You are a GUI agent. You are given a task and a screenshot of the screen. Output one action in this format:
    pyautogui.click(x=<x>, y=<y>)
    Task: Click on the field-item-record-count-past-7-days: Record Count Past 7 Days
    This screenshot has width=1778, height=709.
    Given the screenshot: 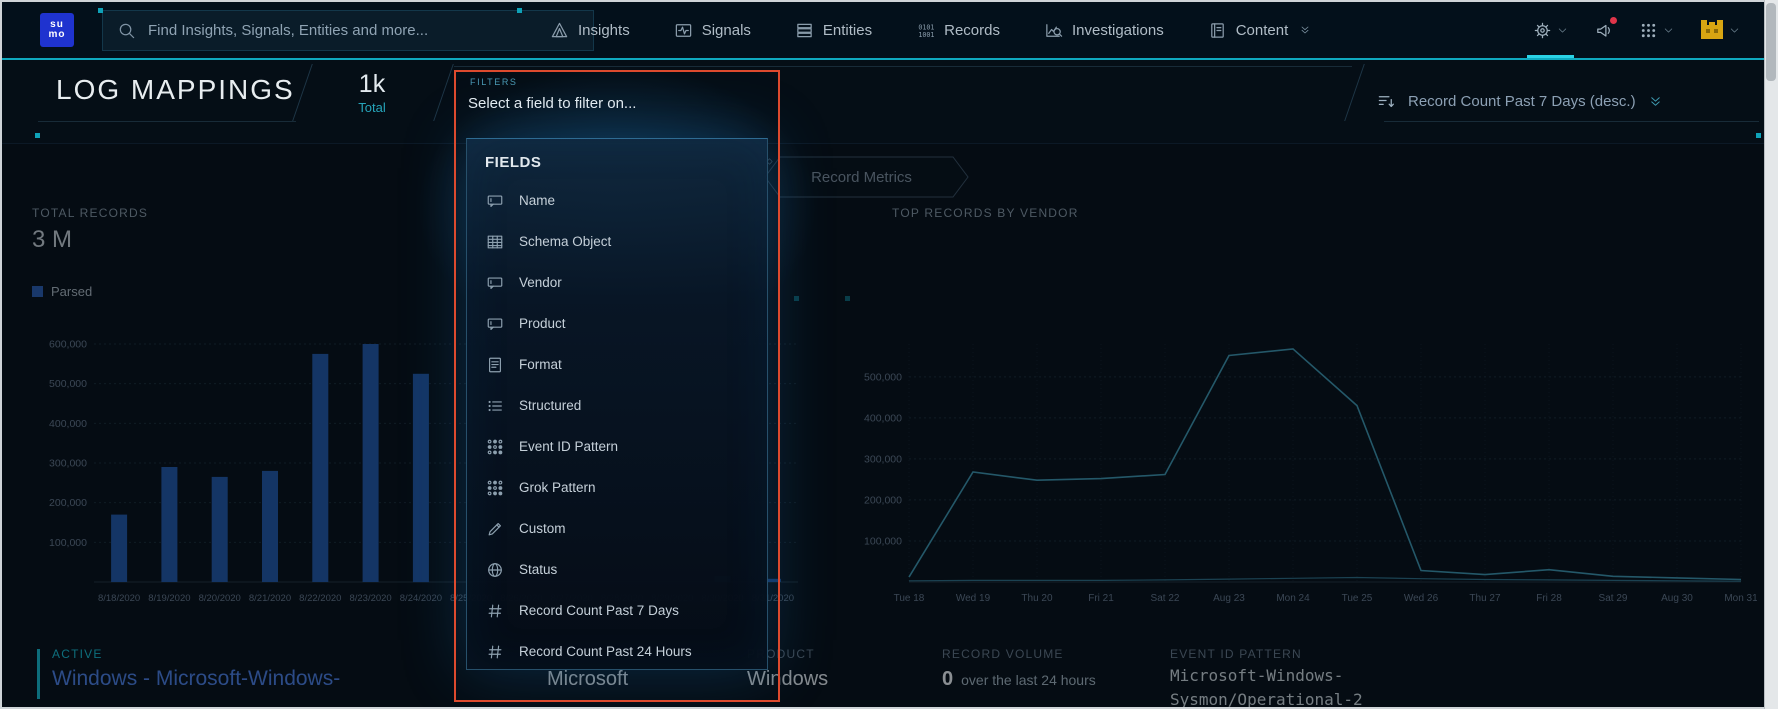 What is the action you would take?
    pyautogui.click(x=617, y=610)
    